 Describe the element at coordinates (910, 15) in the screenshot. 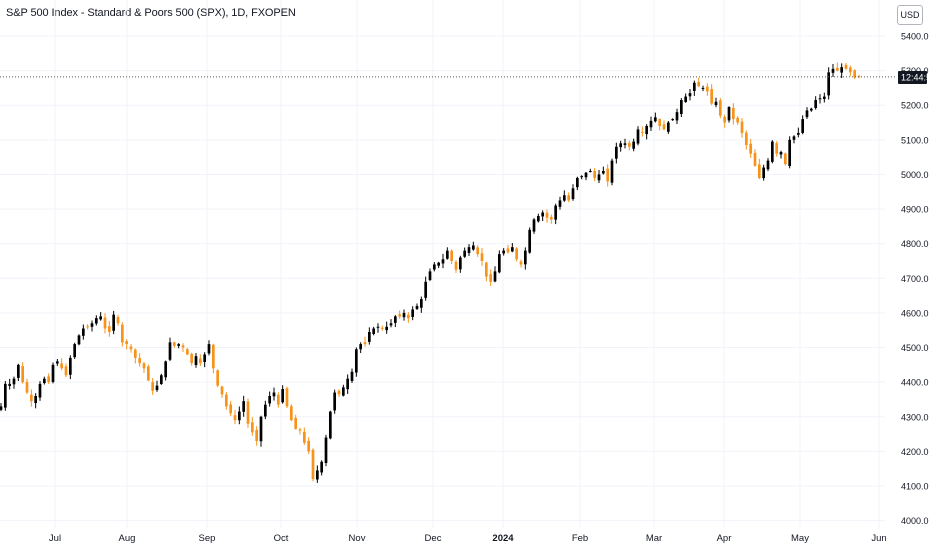

I see `currency-button: USD` at that location.